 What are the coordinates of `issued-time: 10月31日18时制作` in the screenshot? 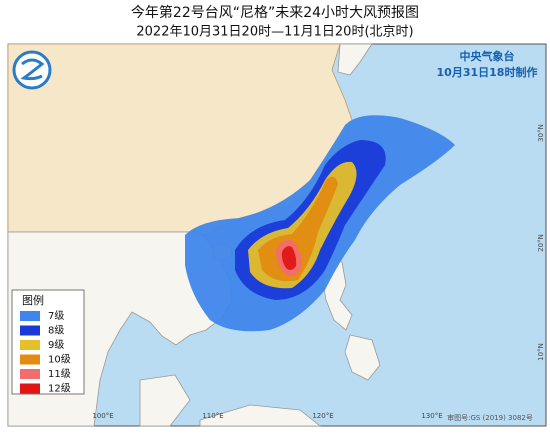 It's located at (487, 72).